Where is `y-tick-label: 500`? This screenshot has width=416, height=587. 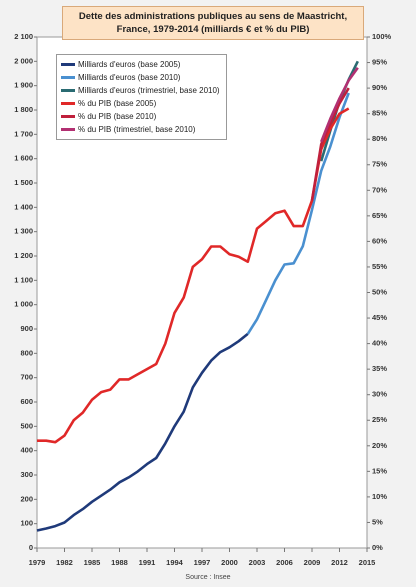 y-tick-label: 500 is located at coordinates (26, 425).